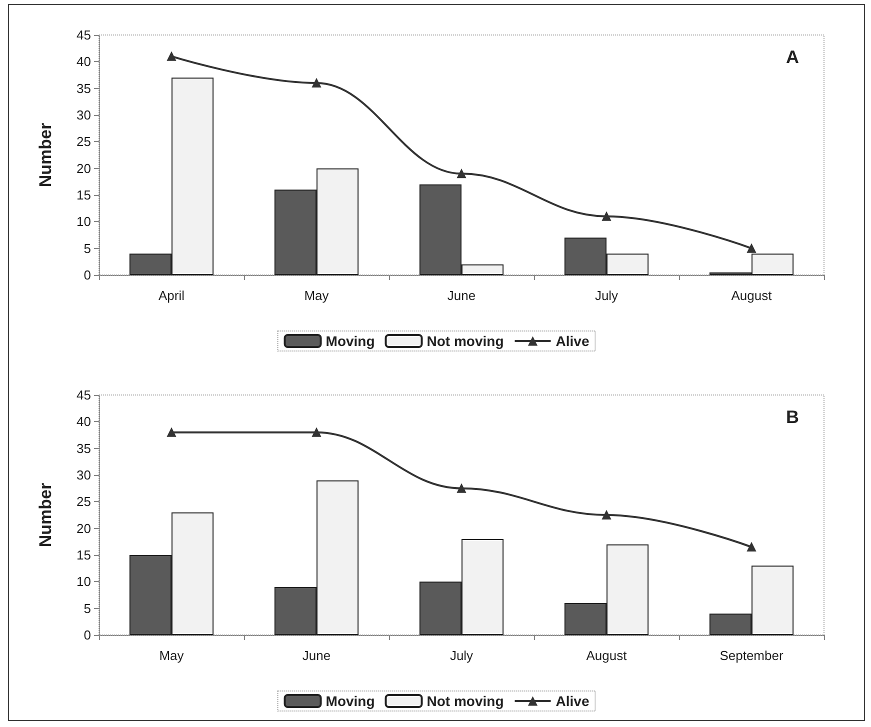 This screenshot has width=871, height=727. What do you see at coordinates (792, 417) in the screenshot?
I see `text: B` at bounding box center [792, 417].